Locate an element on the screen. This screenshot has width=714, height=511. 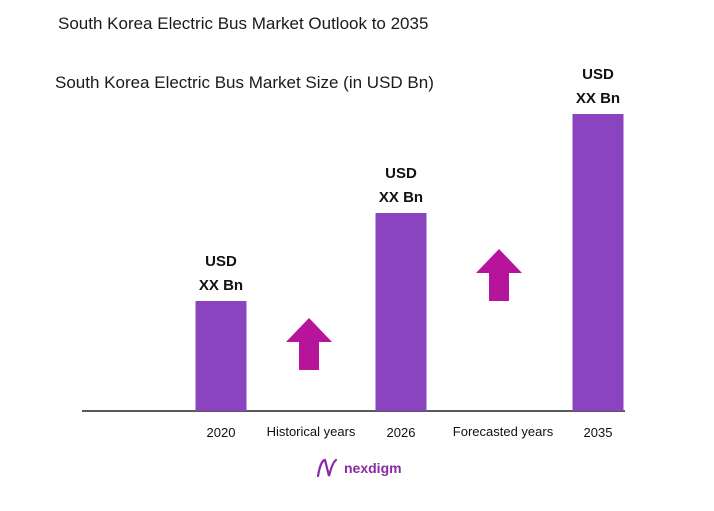
arrows-group is located at coordinates (404, 309).